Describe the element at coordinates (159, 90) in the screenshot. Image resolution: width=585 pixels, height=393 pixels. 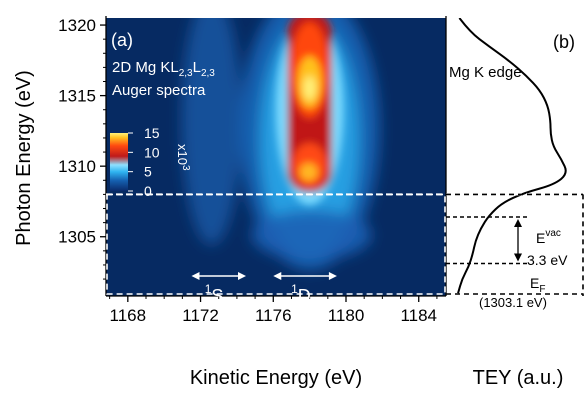
I see `annotation-line-2: Auger spectra` at that location.